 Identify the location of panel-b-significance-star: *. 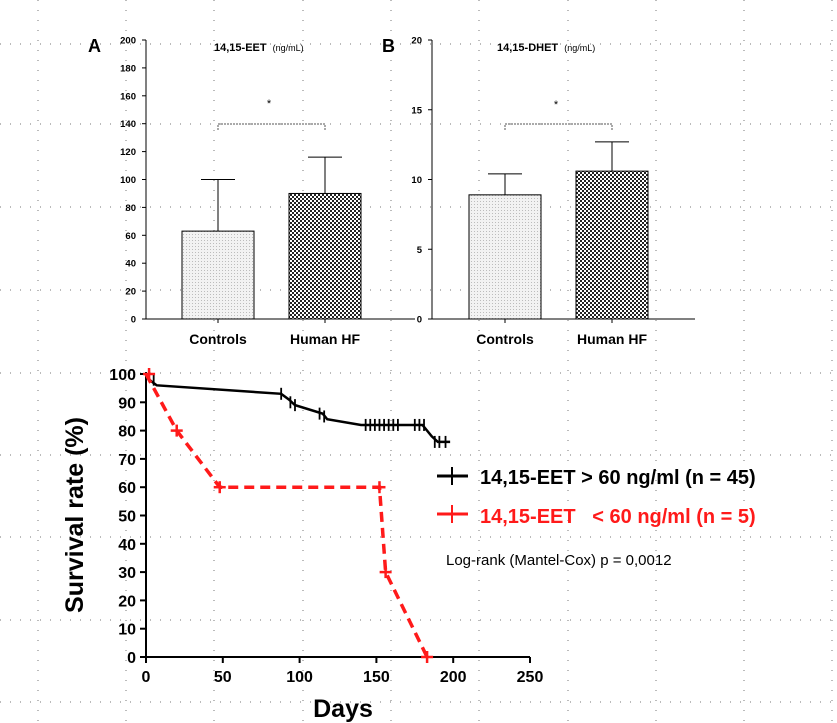
(556, 105).